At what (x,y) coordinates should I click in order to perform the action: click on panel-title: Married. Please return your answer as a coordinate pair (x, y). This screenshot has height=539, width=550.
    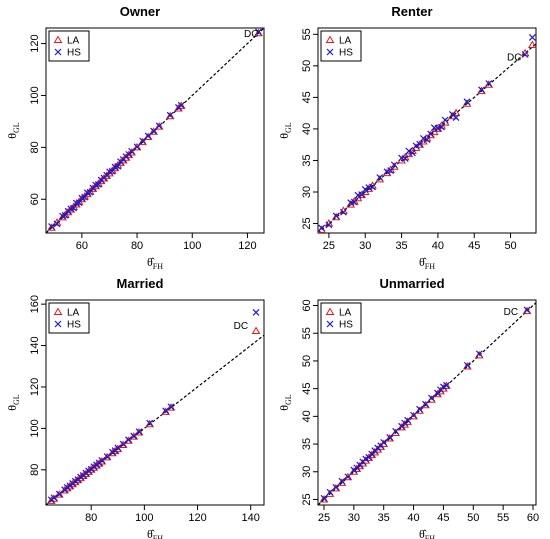
    Looking at the image, I should click on (140, 283).